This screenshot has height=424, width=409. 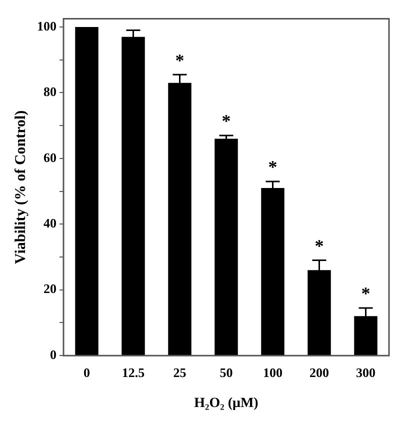 I want to click on x-axis-title: H₂O₂ (μM), so click(x=226, y=404).